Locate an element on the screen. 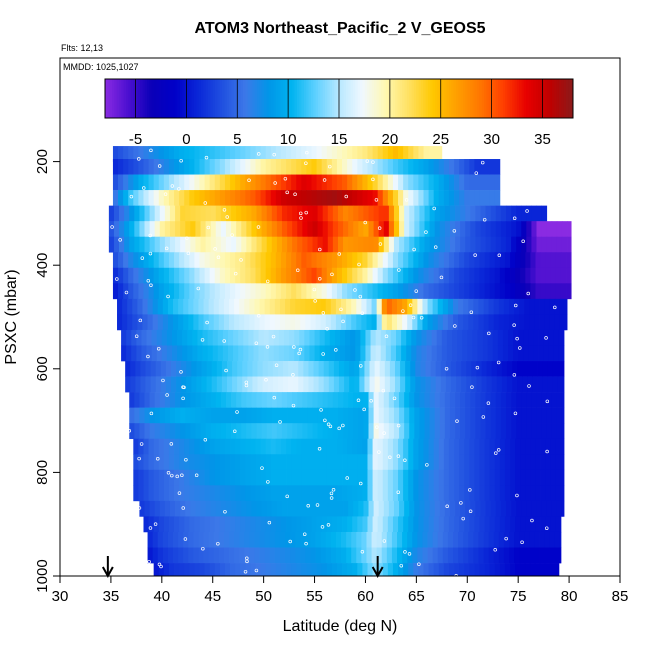  colorbar-tick-label: 25 is located at coordinates (440, 139).